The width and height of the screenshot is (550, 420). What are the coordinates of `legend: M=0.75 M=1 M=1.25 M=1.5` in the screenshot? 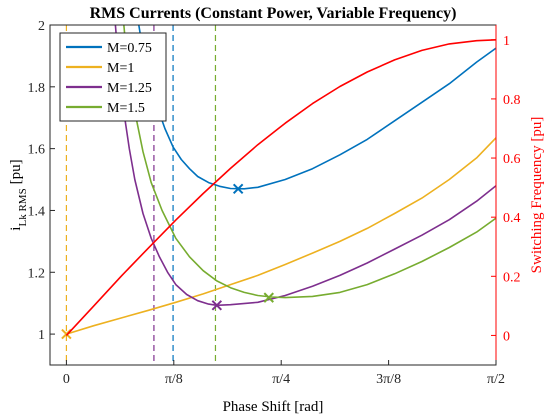 It's located at (113, 77).